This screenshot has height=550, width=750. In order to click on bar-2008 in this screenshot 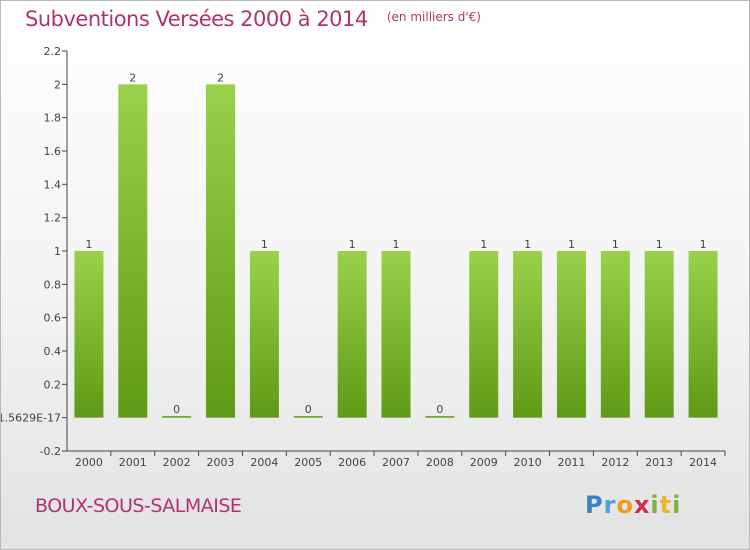, I will do `click(440, 417)`.